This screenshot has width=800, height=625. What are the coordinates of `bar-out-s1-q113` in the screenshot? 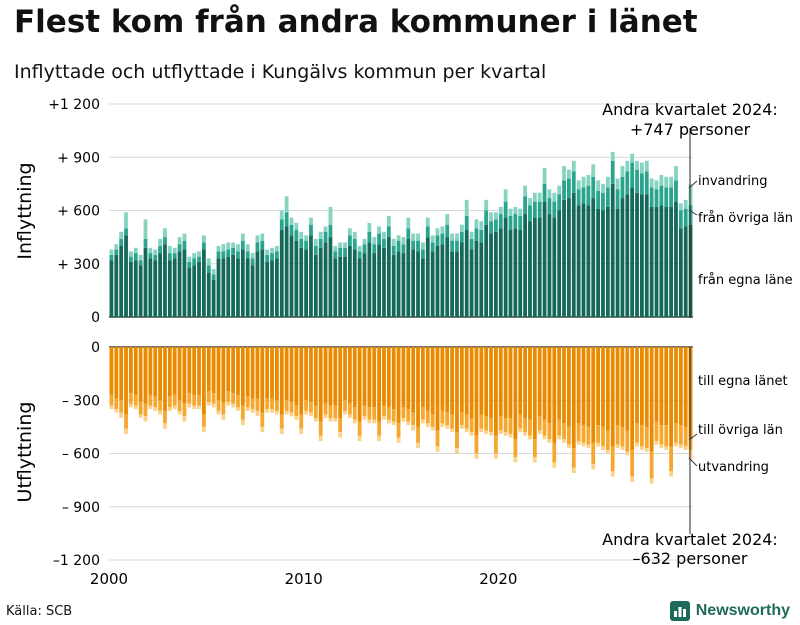 It's located at (661, 435).